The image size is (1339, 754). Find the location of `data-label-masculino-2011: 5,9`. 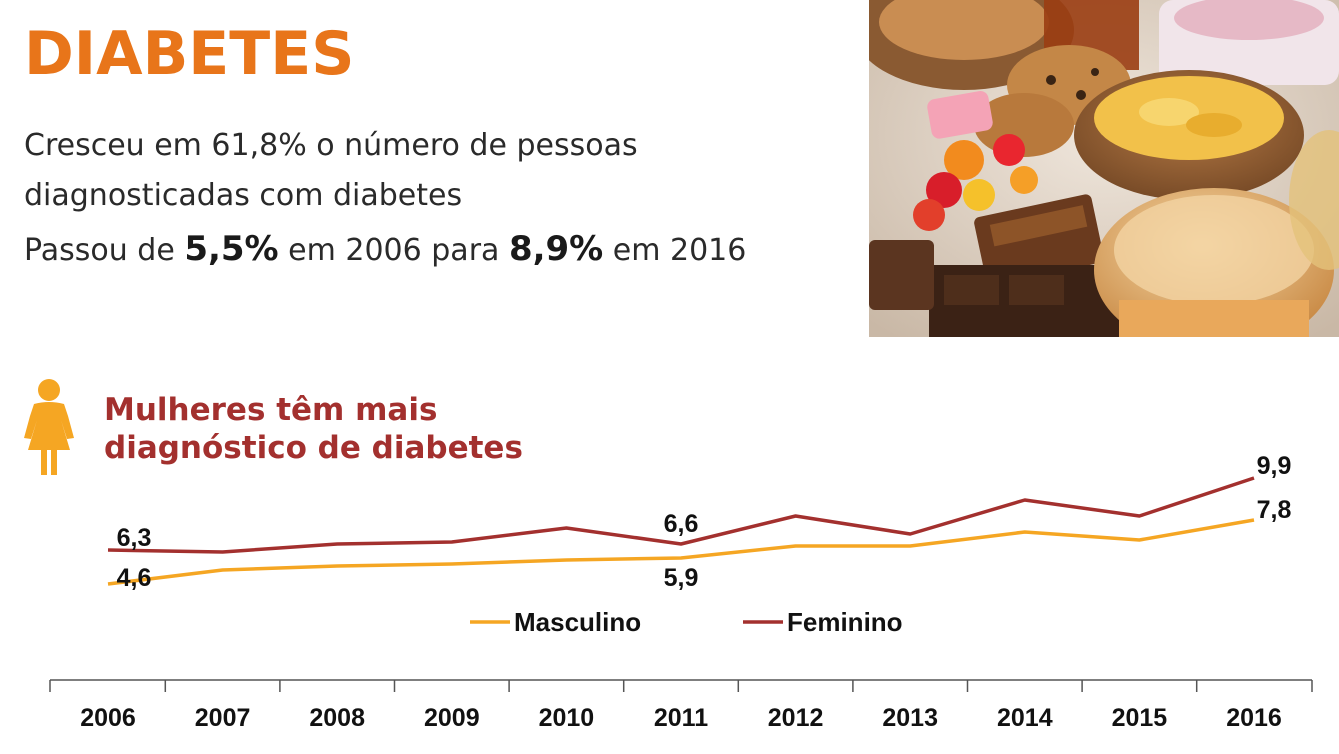

data-label-masculino-2011: 5,9 is located at coordinates (681, 578).